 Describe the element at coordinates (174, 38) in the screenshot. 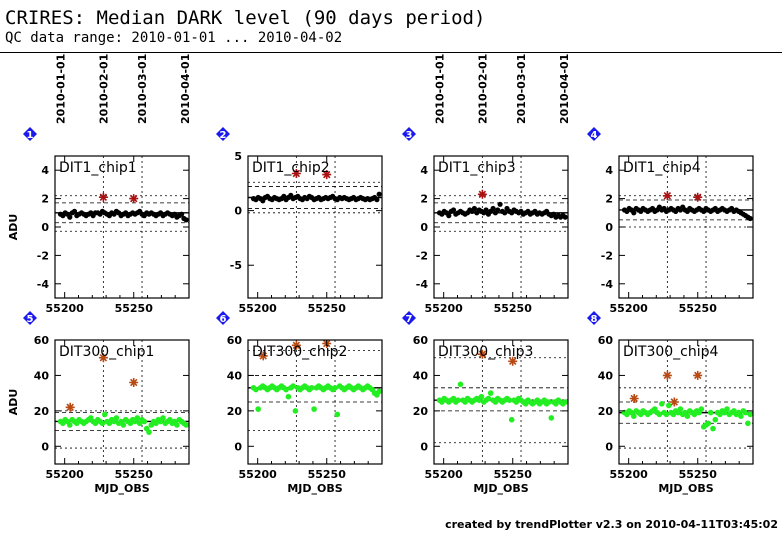

I see `page-subtitle: QC data range: 2010-01-01 ... 2010-04-02` at that location.